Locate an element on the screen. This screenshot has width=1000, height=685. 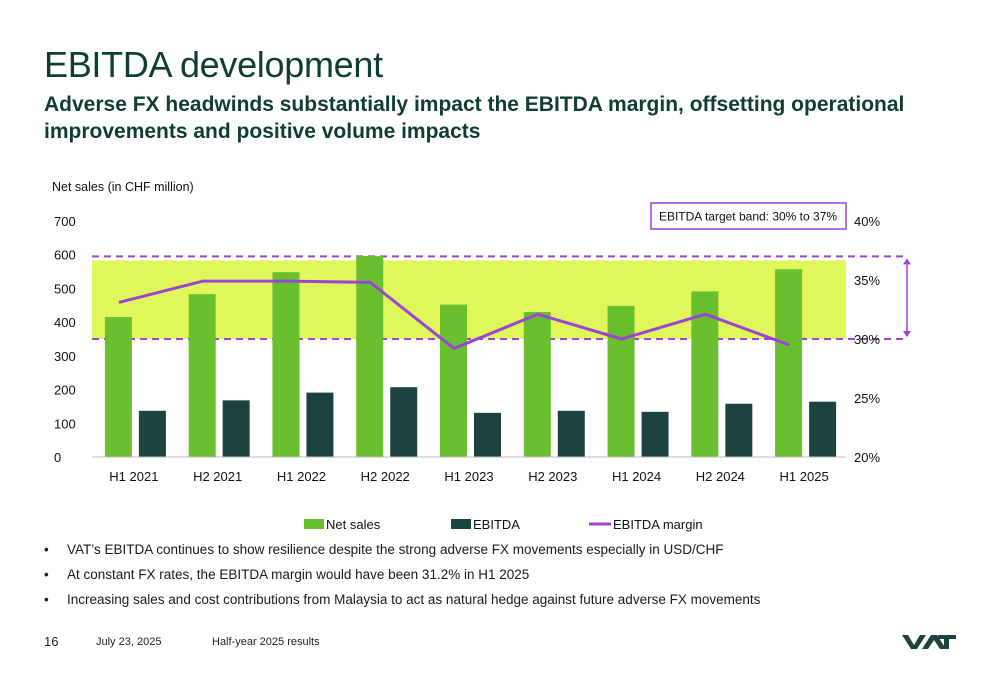
y2-tick-label: 30% is located at coordinates (867, 339).